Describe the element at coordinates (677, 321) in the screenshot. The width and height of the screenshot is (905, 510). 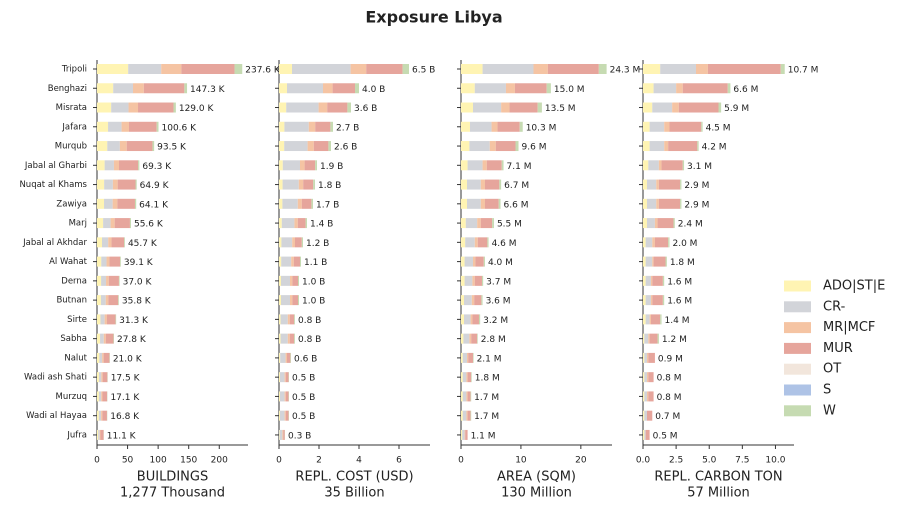
I see `total-label: 1.4 M` at that location.